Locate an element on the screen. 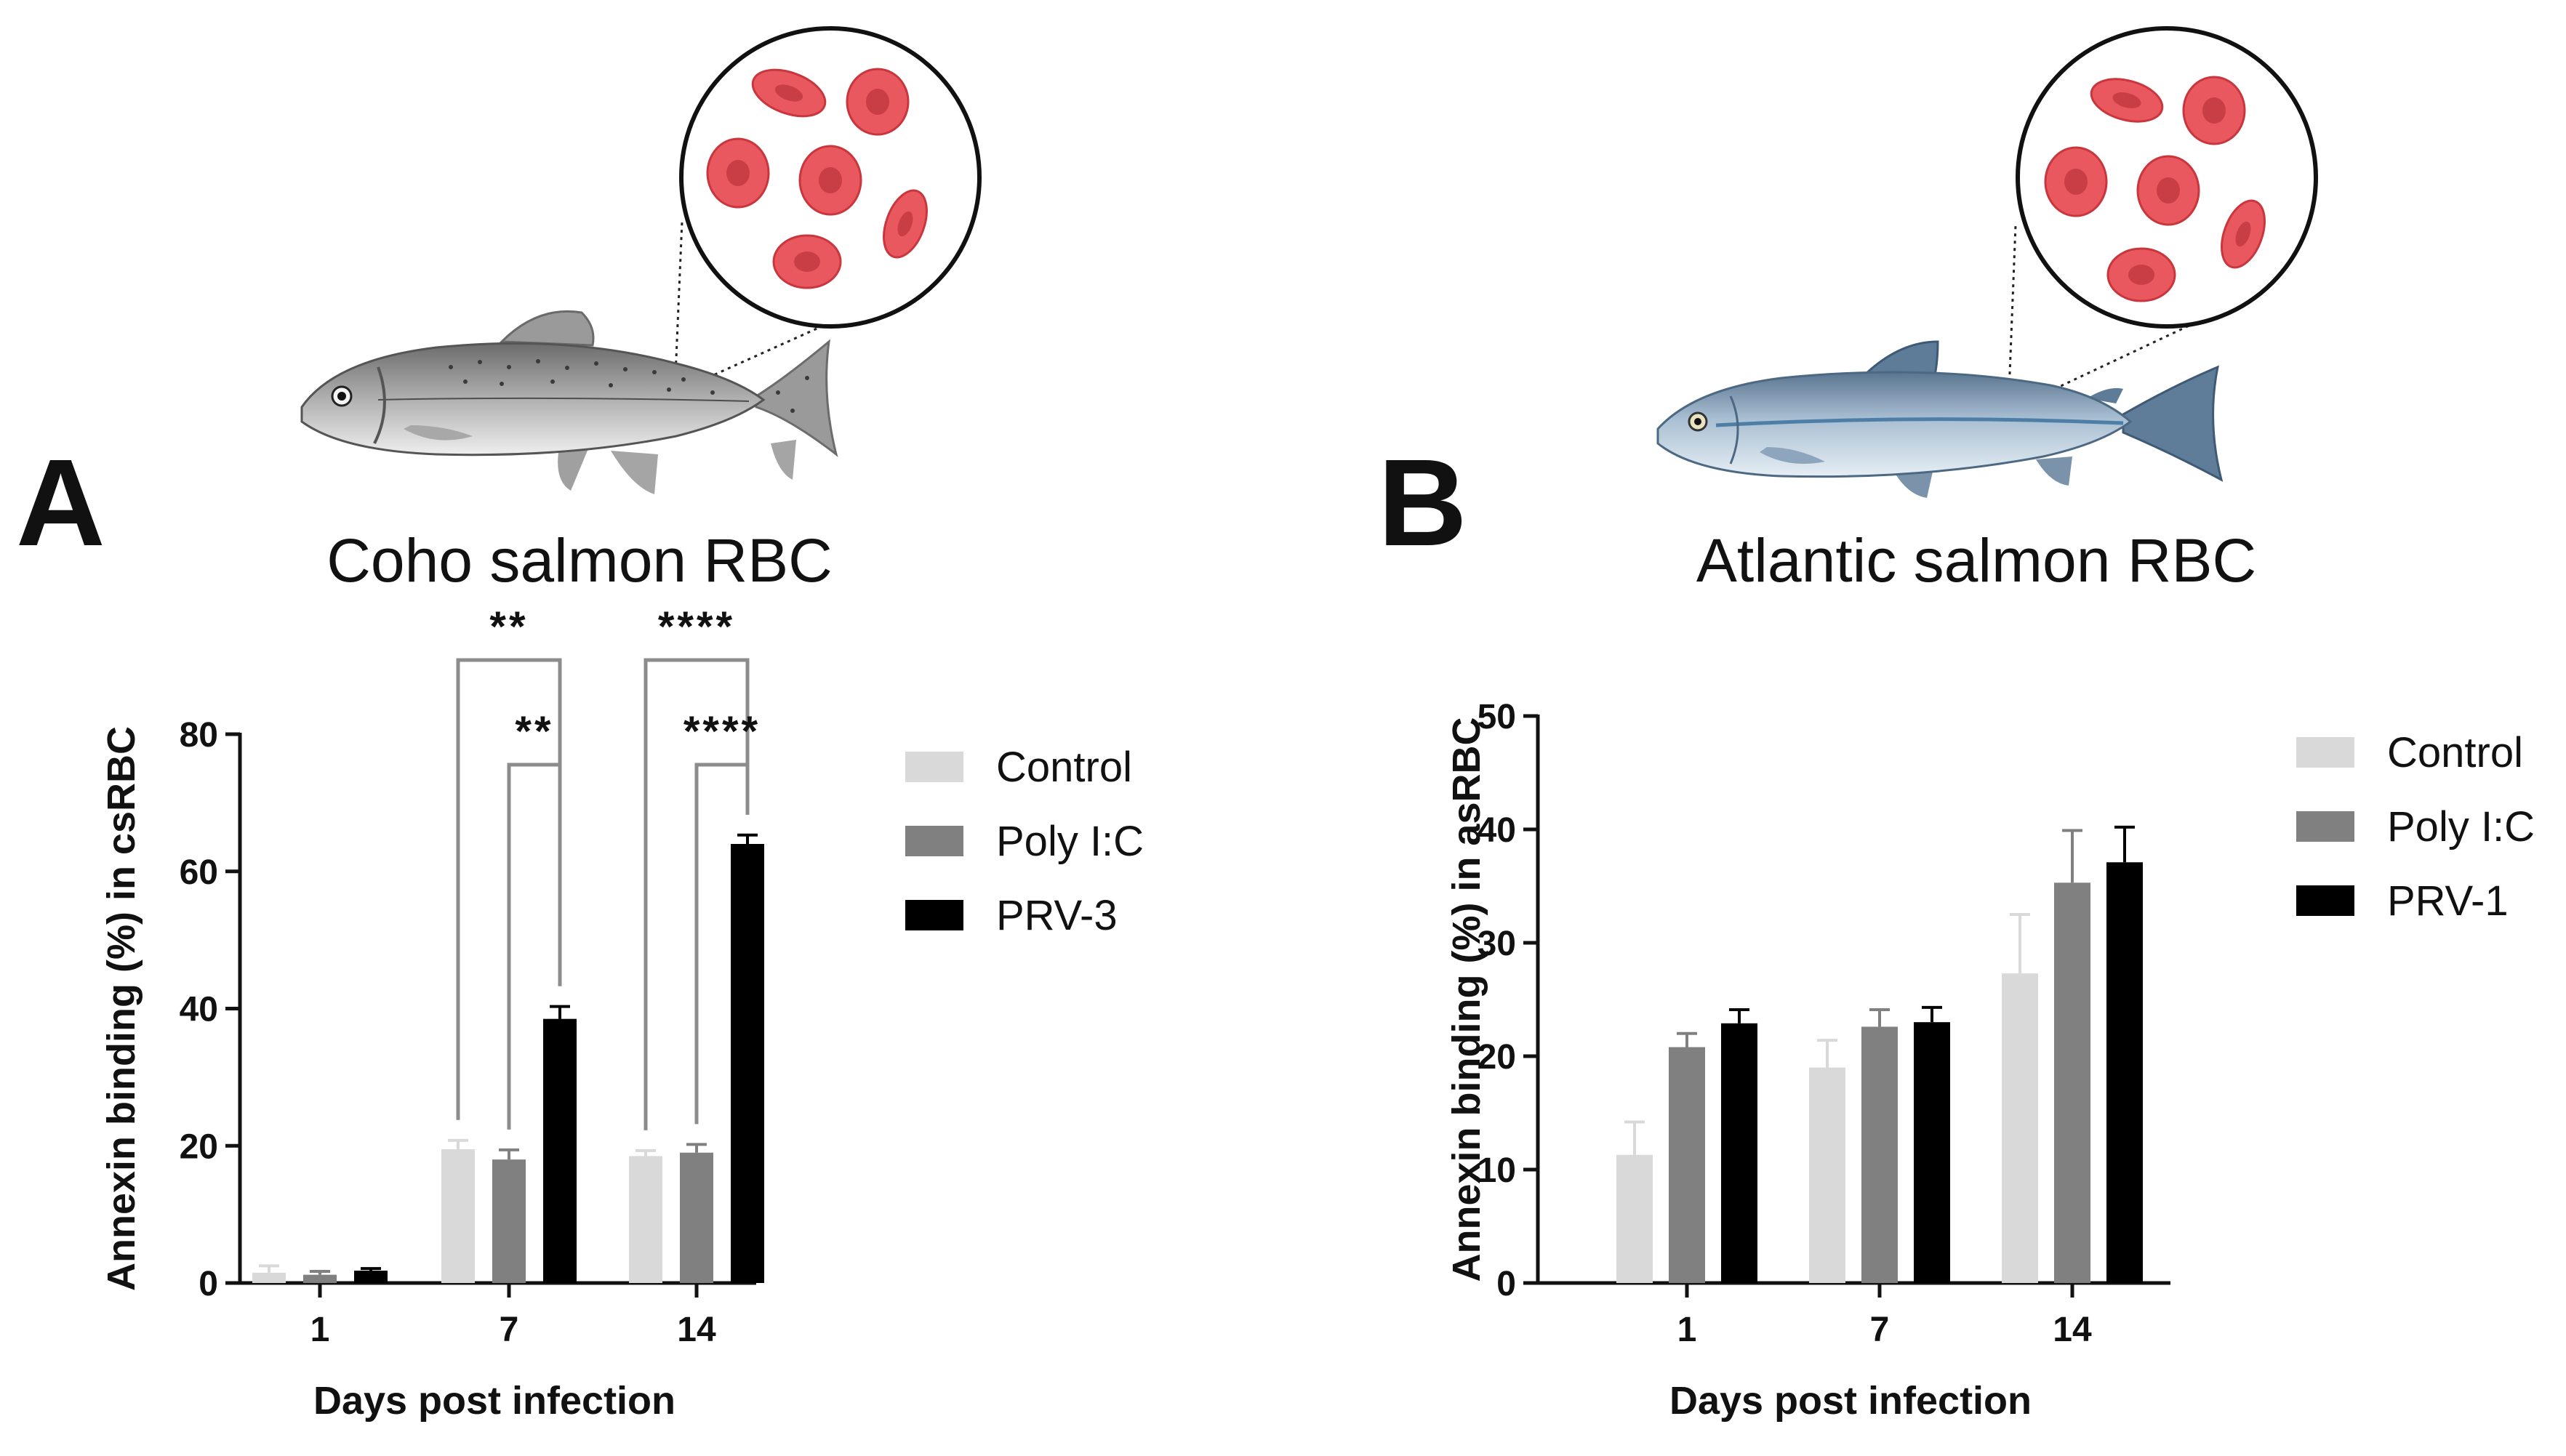 The width and height of the screenshot is (2566, 1456). y-tick-label: 10 is located at coordinates (1497, 1170).